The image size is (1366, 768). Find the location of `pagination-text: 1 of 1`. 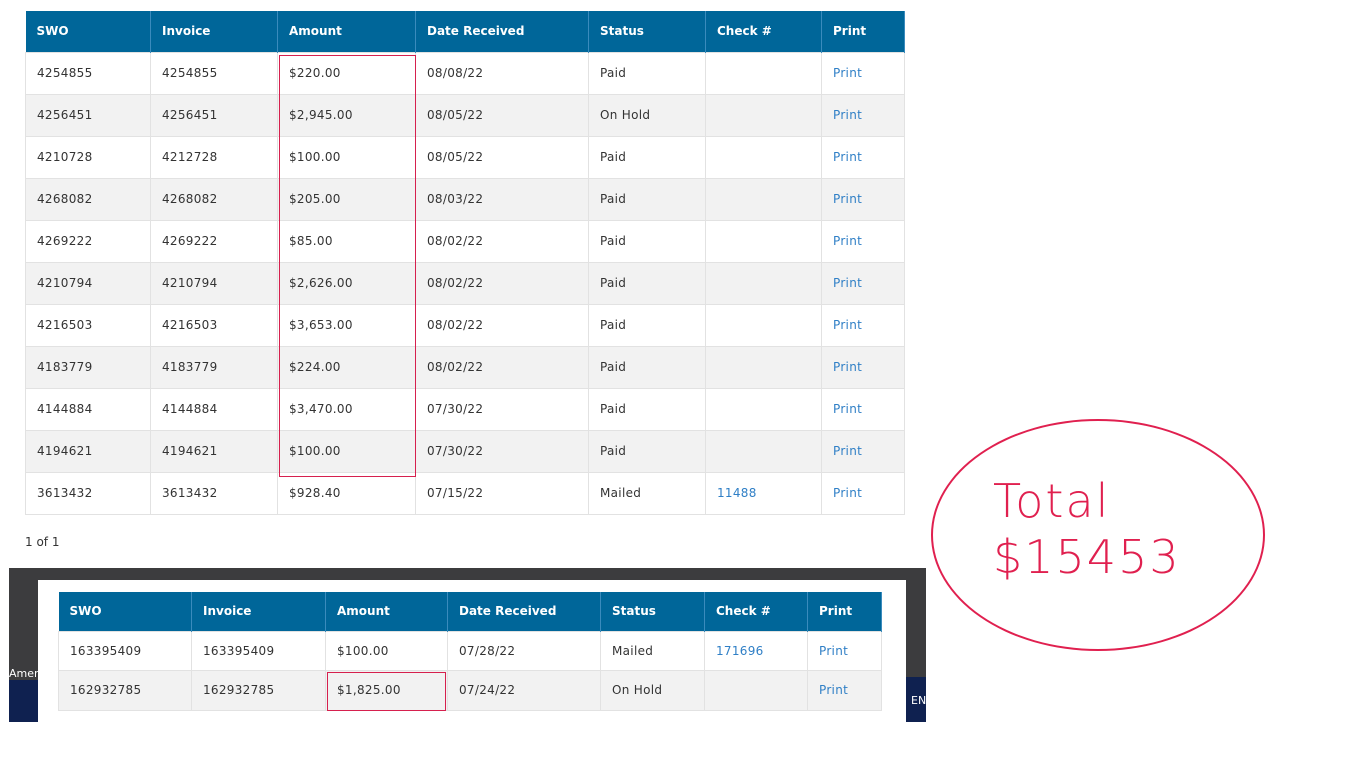

pagination-text: 1 of 1 is located at coordinates (42, 542).